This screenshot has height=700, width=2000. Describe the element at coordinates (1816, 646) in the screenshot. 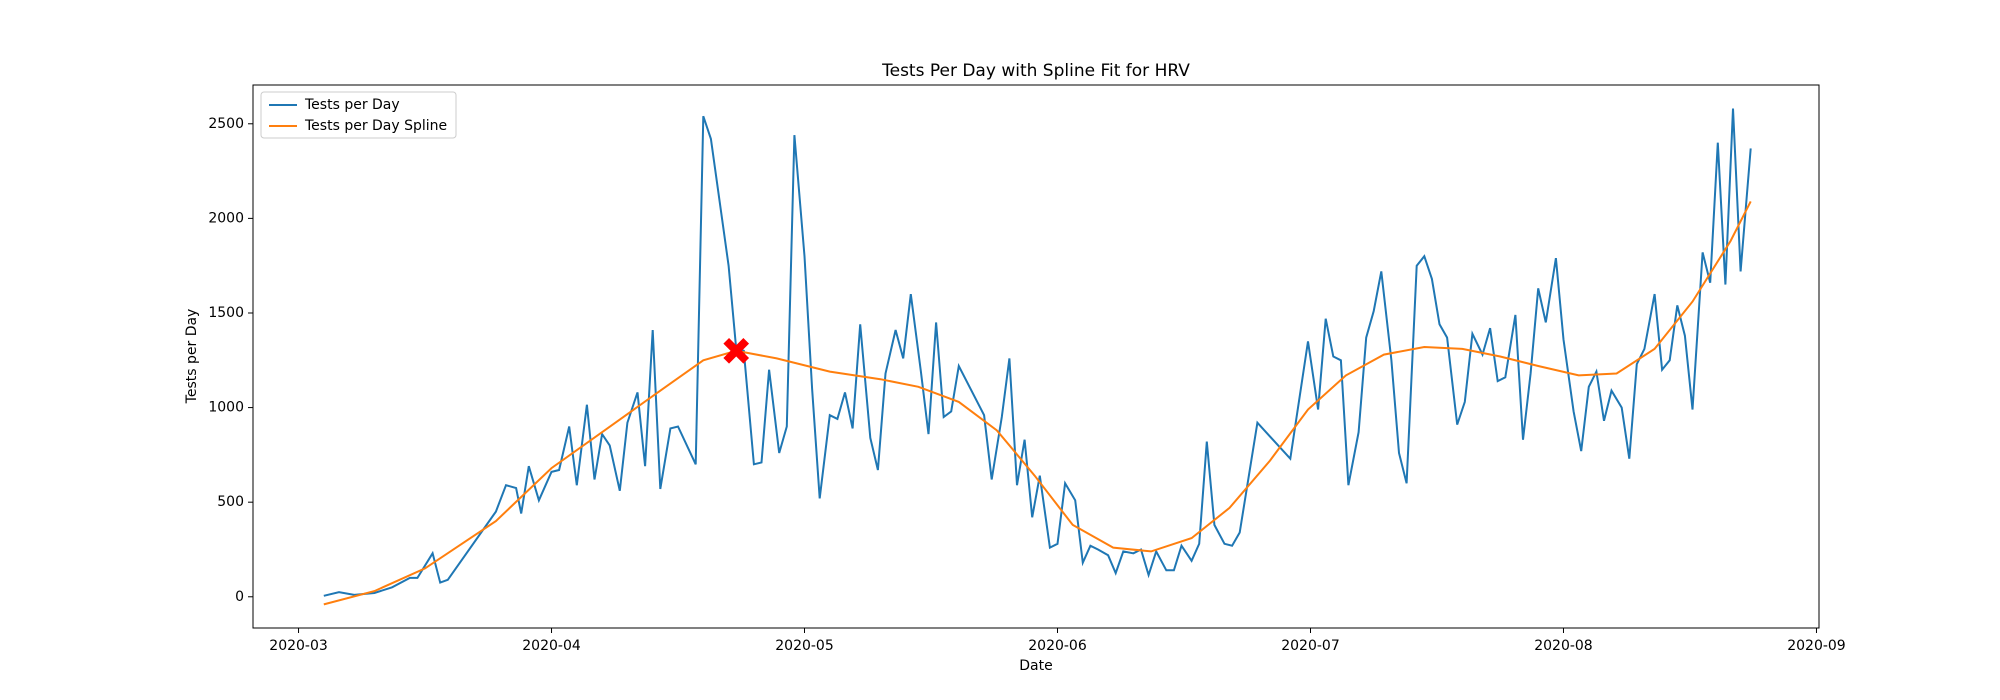

I see `x-tick-label: 2020-09` at that location.